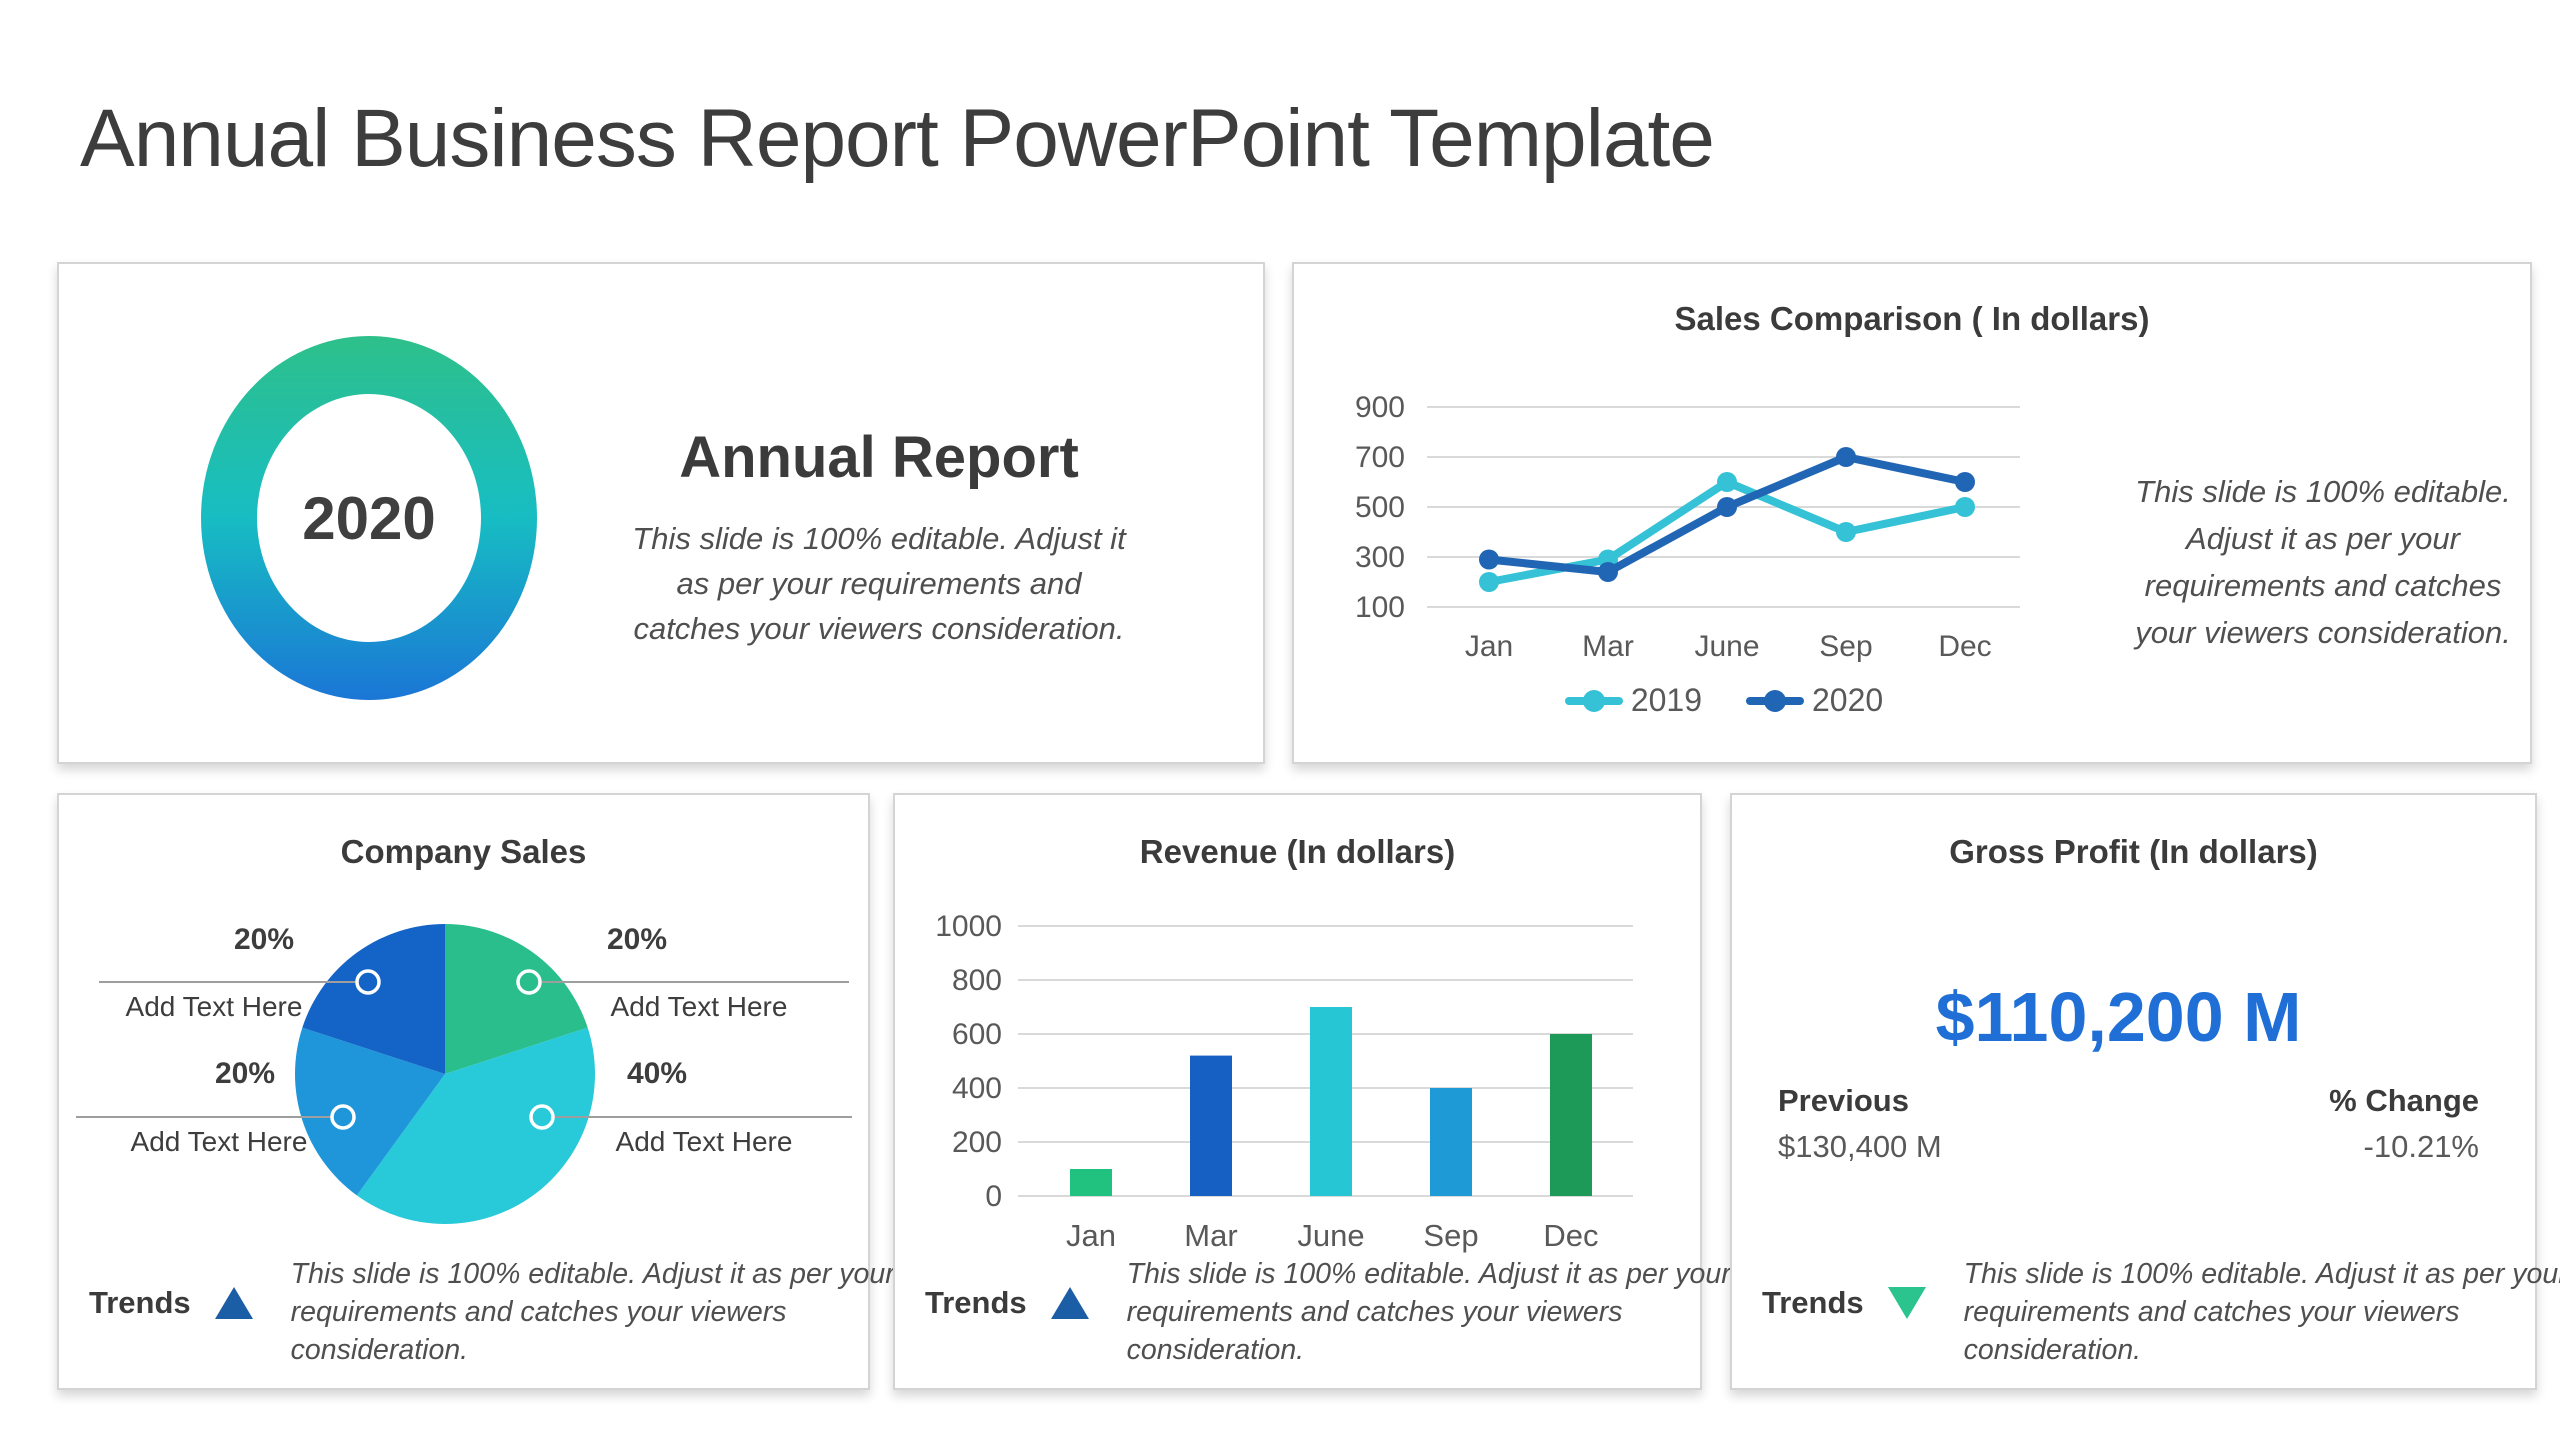 The image size is (2560, 1440). Describe the element at coordinates (1724, 700) in the screenshot. I see `sales-legend: 2019 2020` at that location.